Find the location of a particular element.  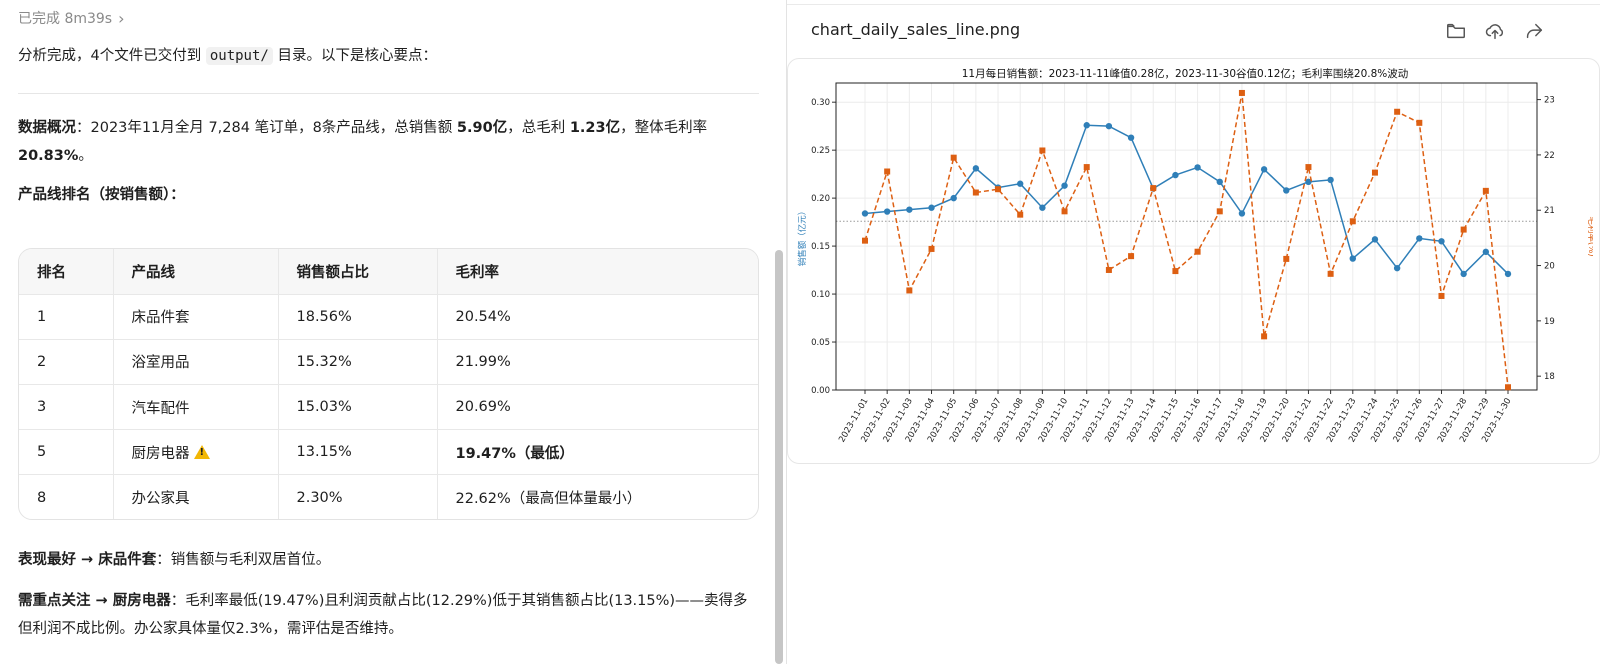

overview-text-3: ，整体毛利率 is located at coordinates (664, 128).